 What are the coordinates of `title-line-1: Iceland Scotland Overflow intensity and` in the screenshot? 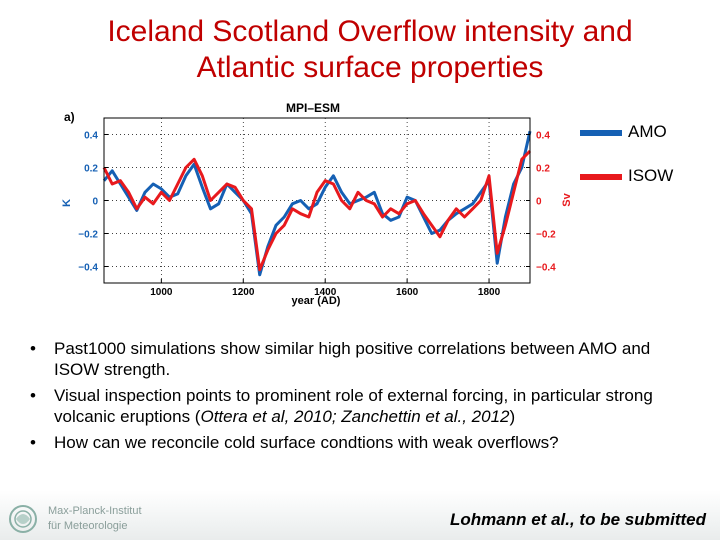 It's located at (370, 31).